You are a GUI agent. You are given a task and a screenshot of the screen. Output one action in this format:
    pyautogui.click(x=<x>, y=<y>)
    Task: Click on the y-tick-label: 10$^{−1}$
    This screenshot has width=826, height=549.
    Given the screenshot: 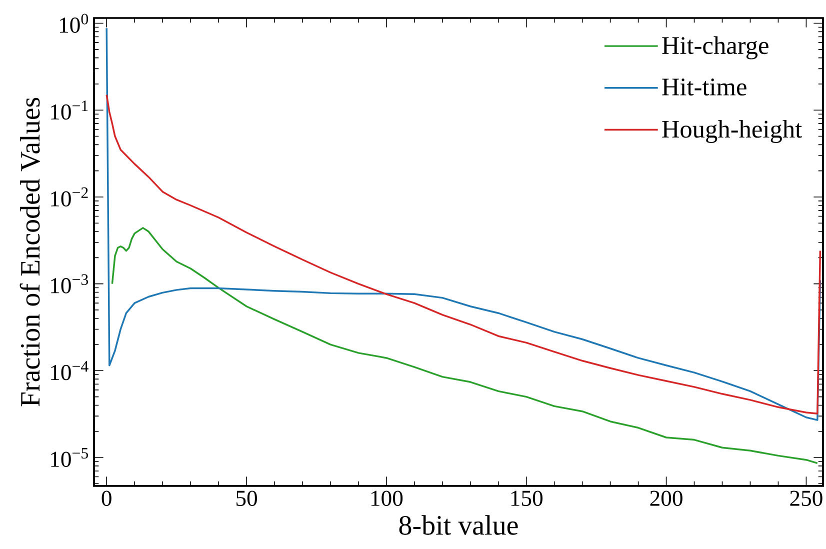 What is the action you would take?
    pyautogui.click(x=69, y=110)
    